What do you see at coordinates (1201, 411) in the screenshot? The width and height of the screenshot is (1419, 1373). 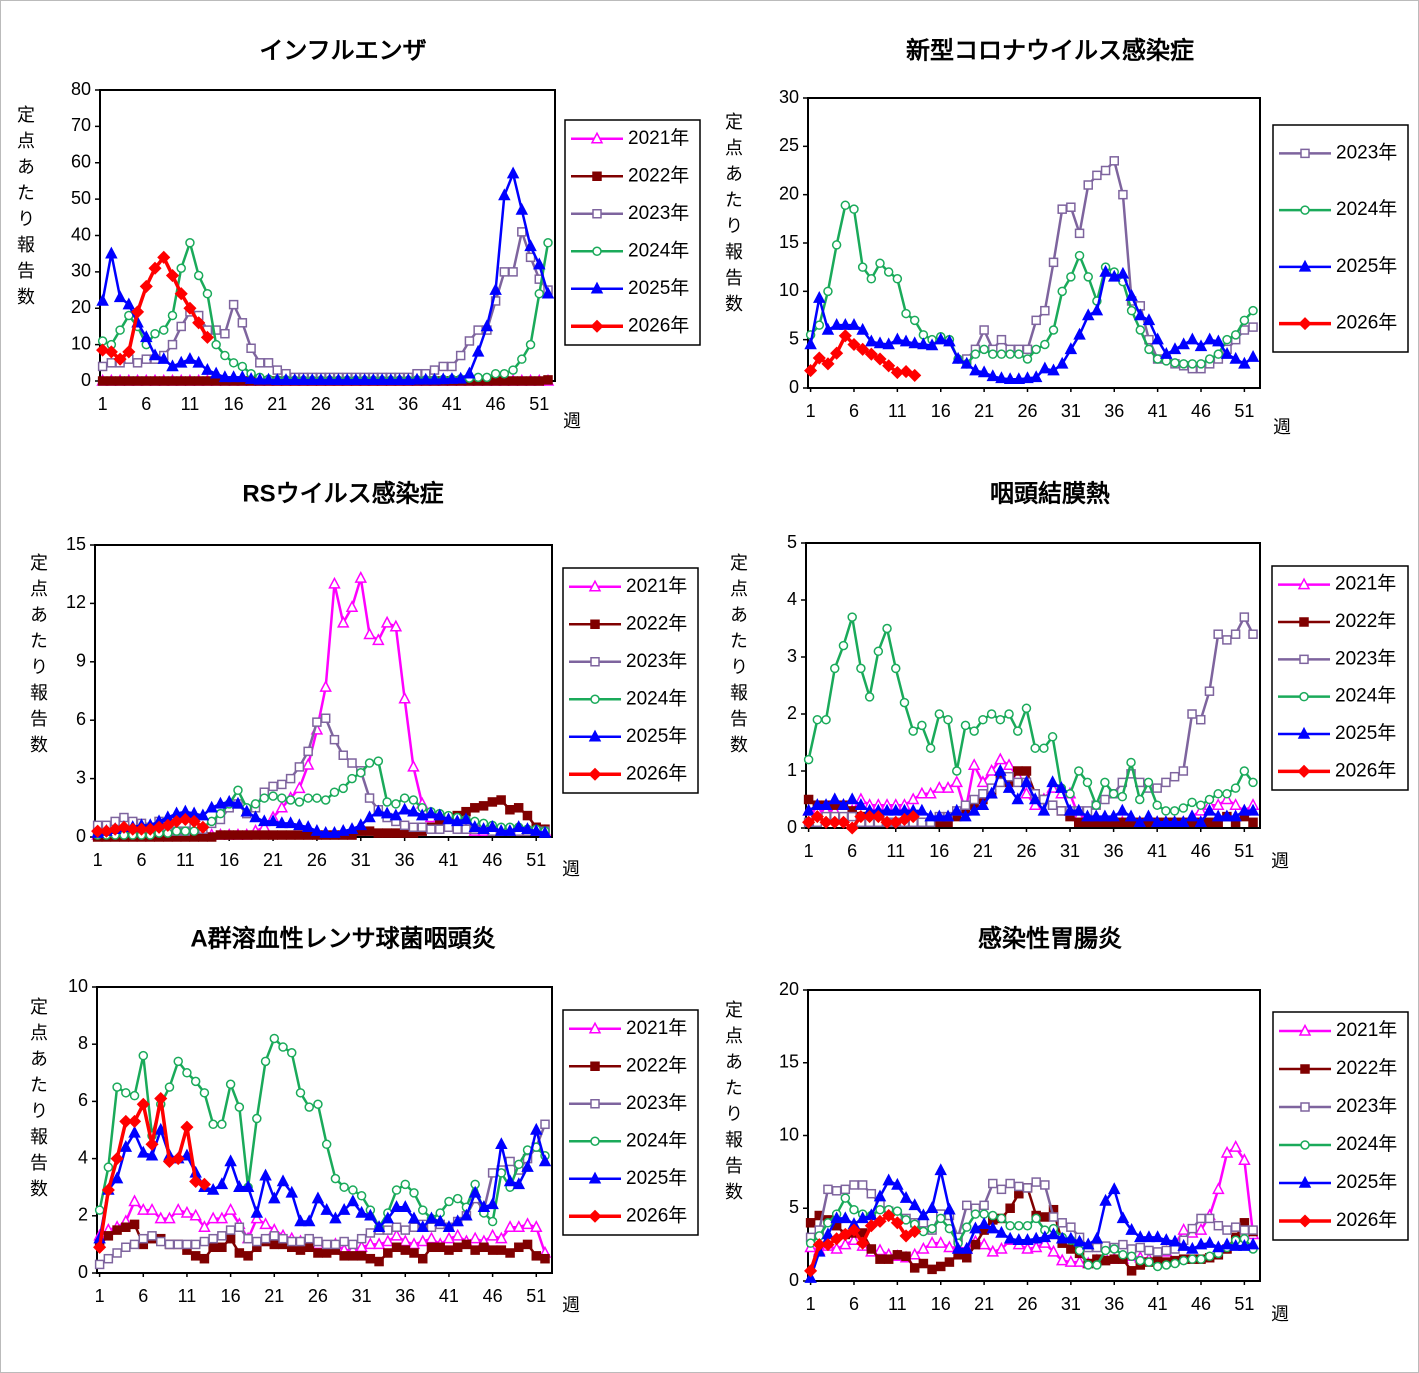 I see `x-tick-label: 46` at bounding box center [1201, 411].